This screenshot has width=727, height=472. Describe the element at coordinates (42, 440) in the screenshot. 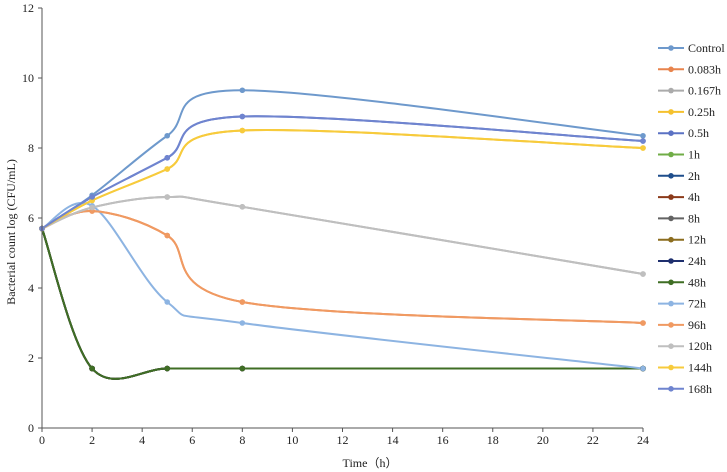

I see `x-tick-label: 0` at that location.